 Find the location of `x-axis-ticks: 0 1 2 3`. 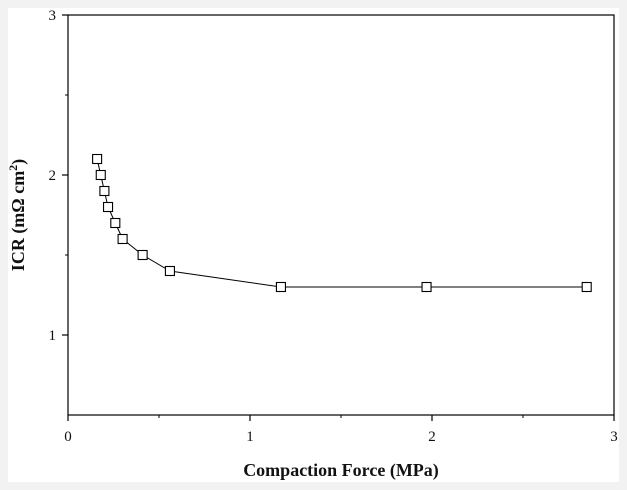

x-axis-ticks: 0 1 2 3 is located at coordinates (341, 430).